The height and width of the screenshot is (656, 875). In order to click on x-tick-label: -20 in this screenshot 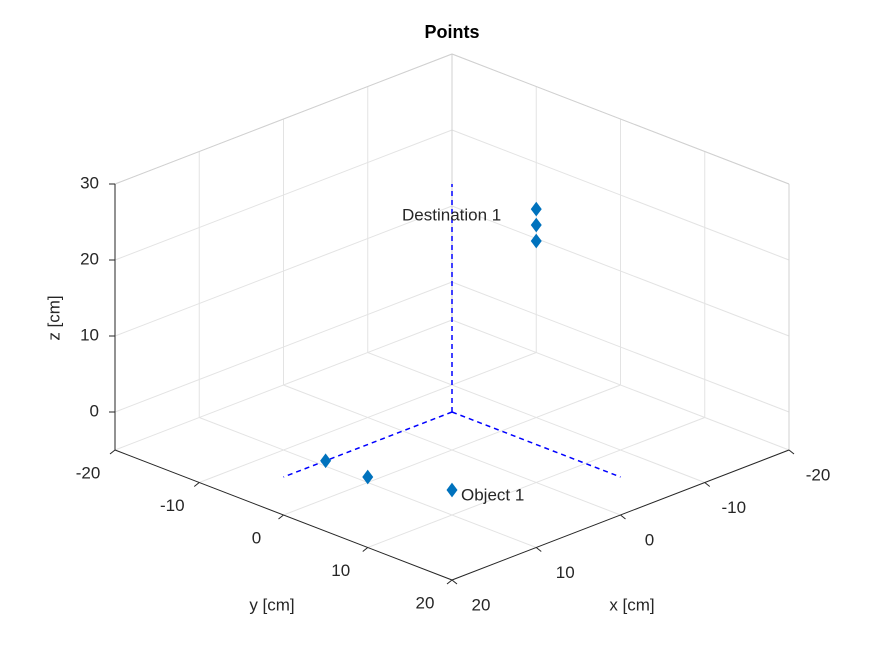, I will do `click(818, 474)`.